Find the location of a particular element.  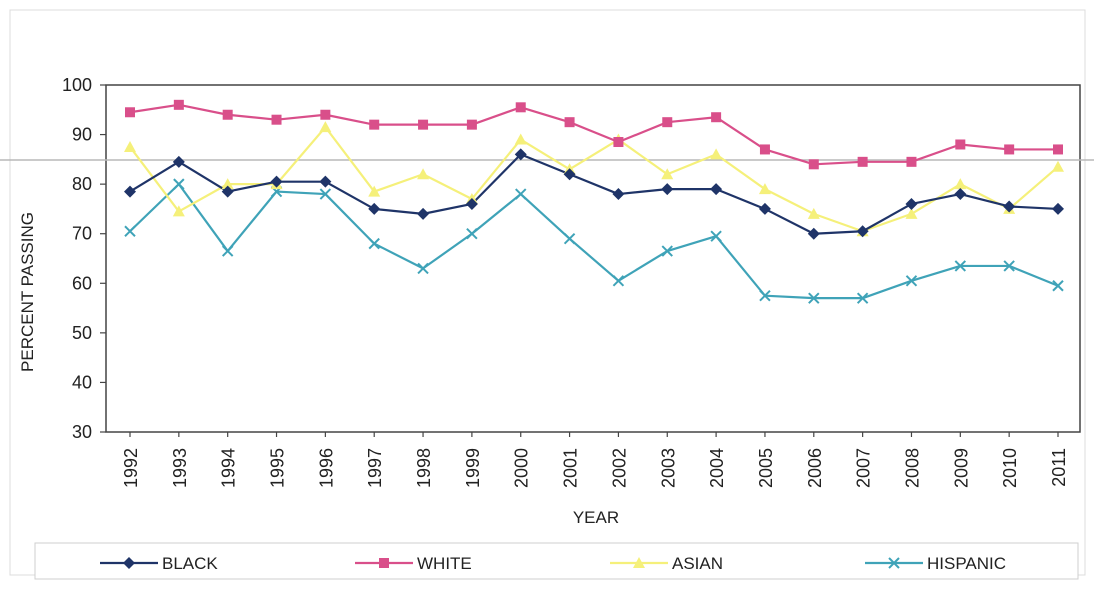

legend-entry-black: BLACK is located at coordinates (159, 563).